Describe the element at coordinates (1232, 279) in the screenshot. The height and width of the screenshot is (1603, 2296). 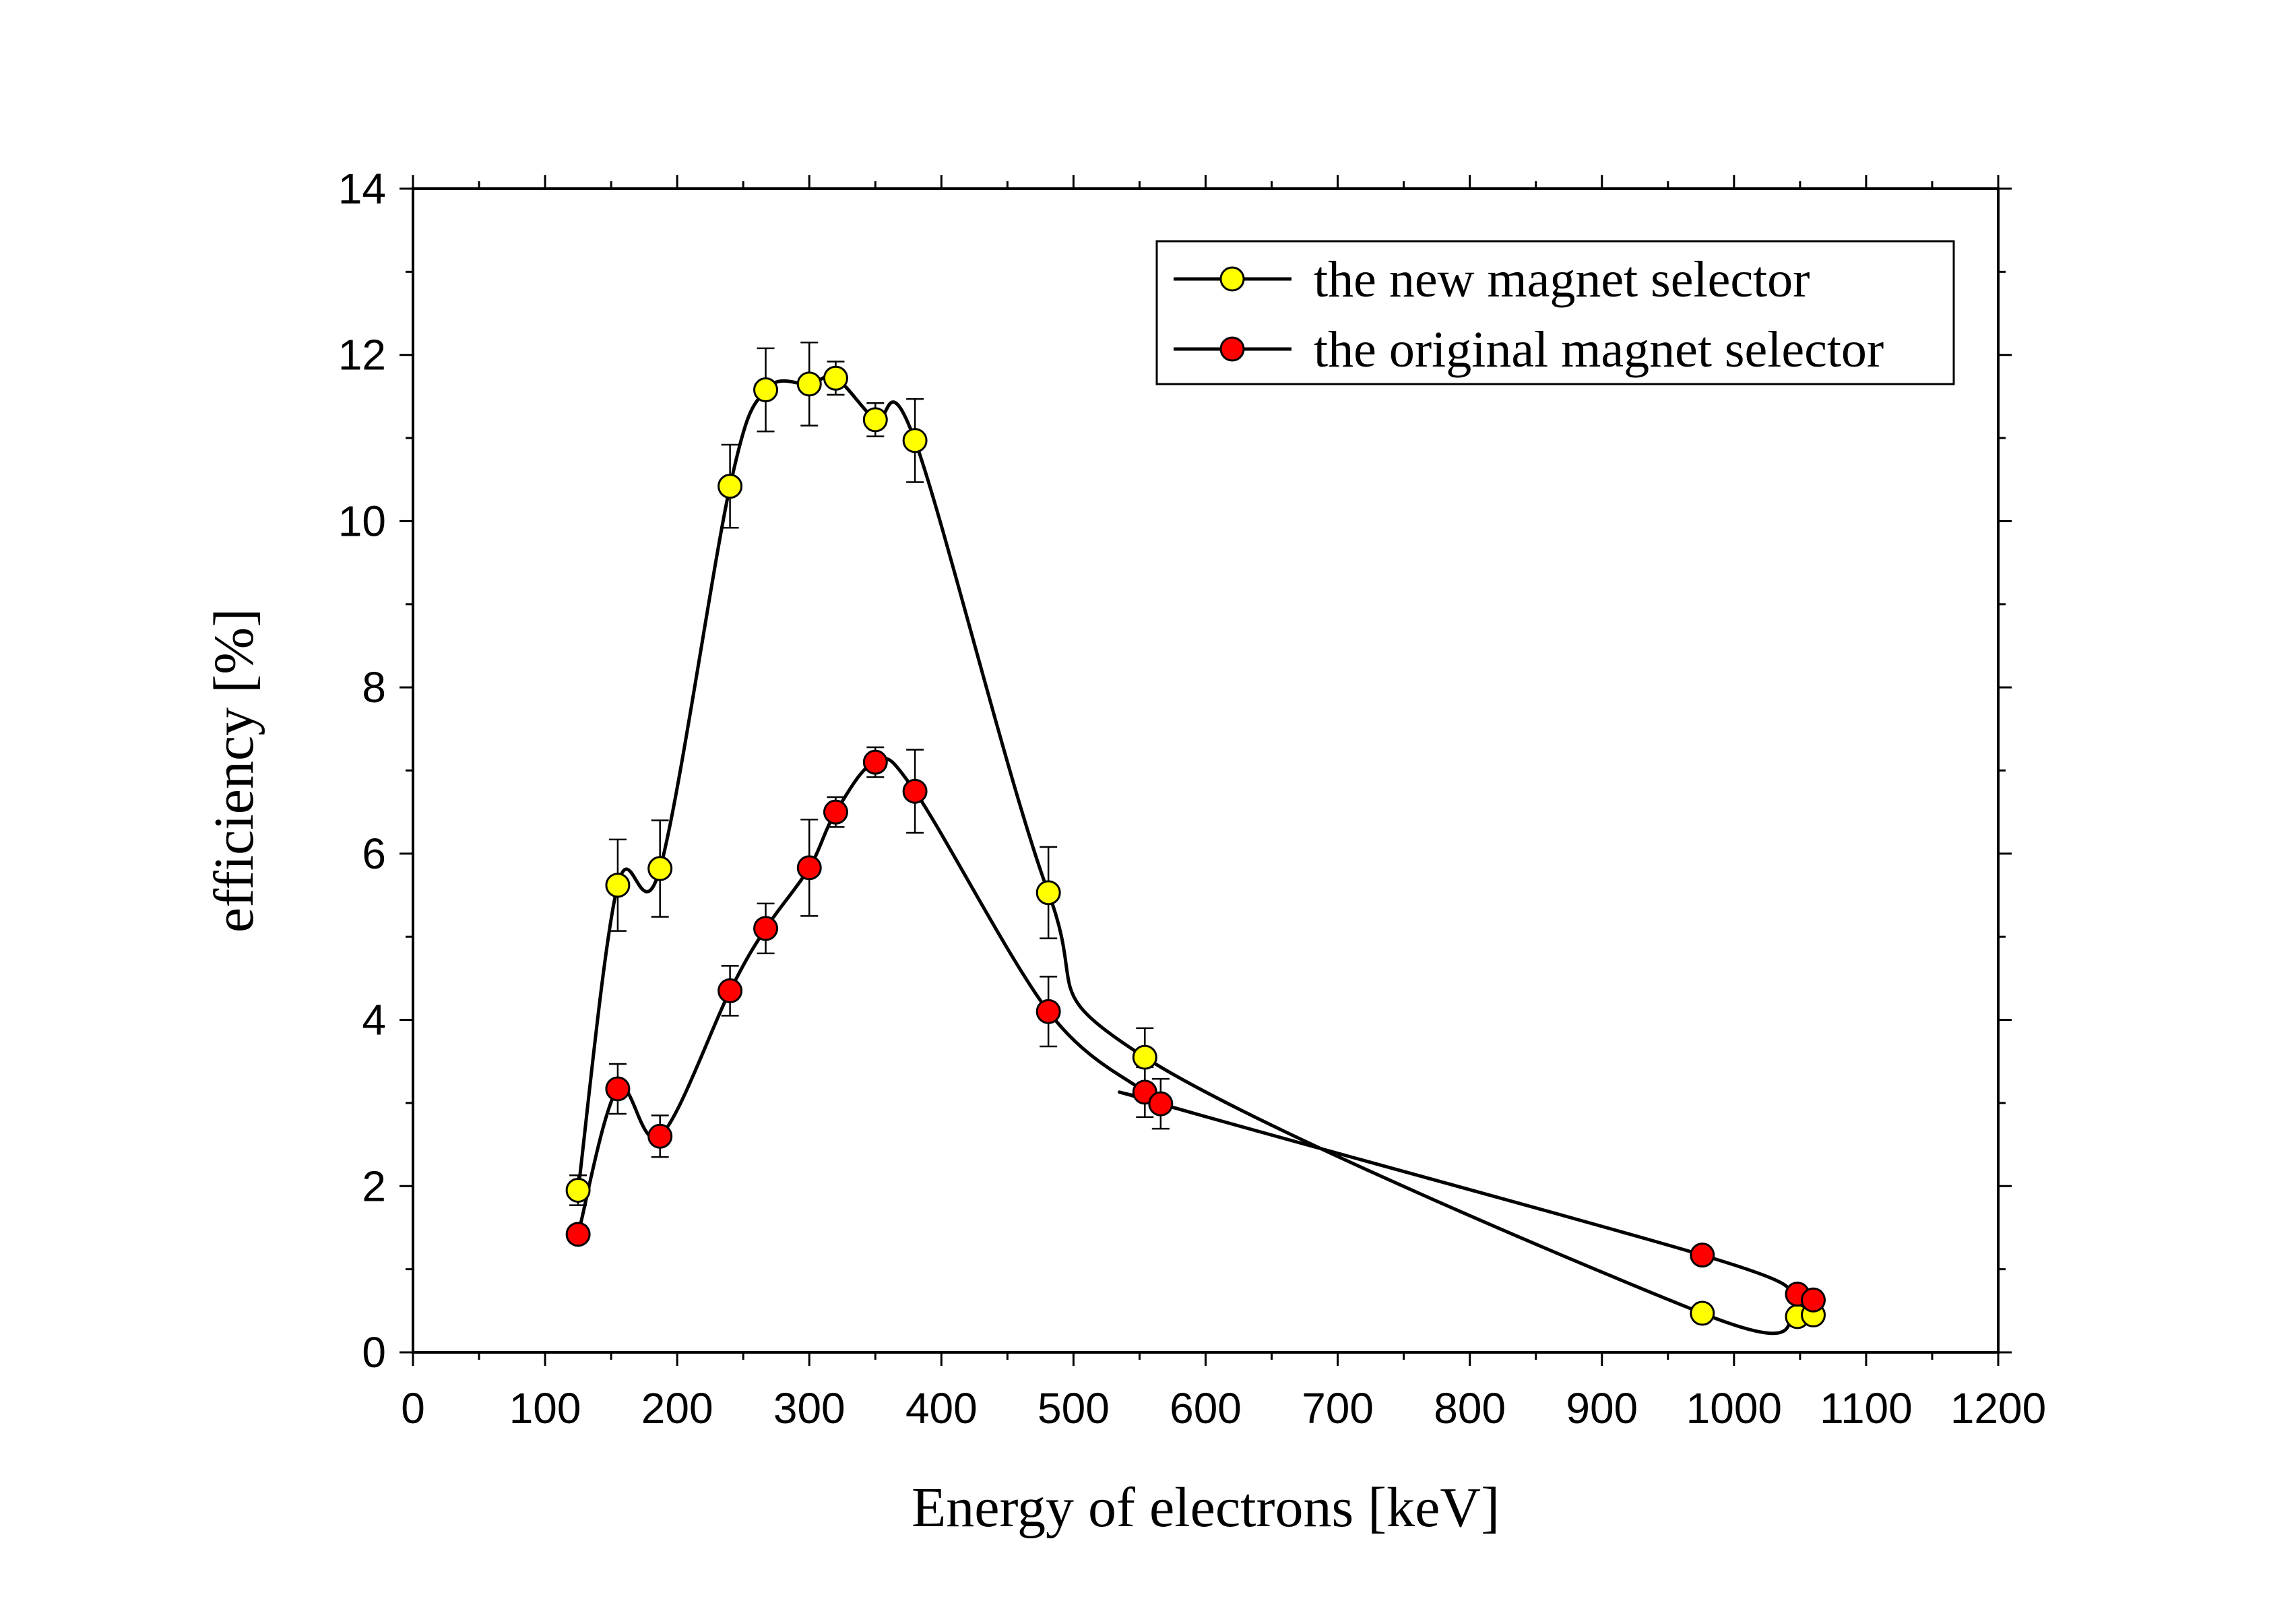
I see `legend-marker-new` at that location.